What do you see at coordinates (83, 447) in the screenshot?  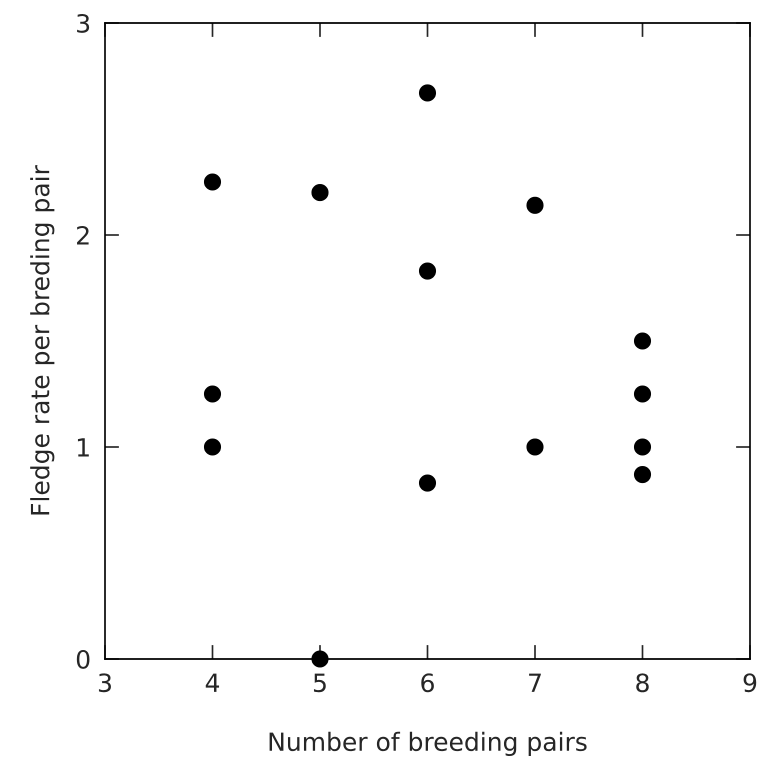 I see `y-tick-label: 1` at bounding box center [83, 447].